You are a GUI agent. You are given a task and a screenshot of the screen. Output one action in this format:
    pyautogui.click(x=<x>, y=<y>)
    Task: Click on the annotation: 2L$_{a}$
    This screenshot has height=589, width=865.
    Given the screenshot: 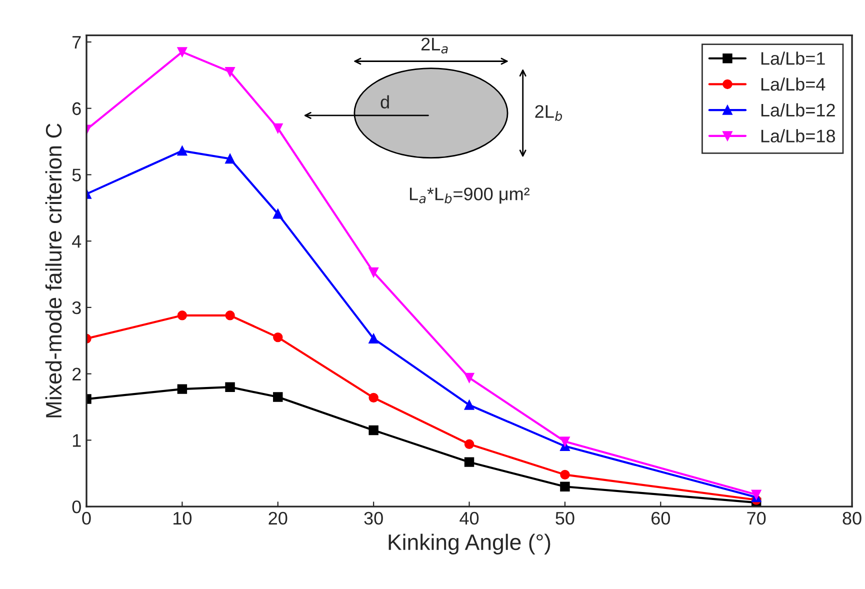 What is the action you would take?
    pyautogui.click(x=434, y=46)
    